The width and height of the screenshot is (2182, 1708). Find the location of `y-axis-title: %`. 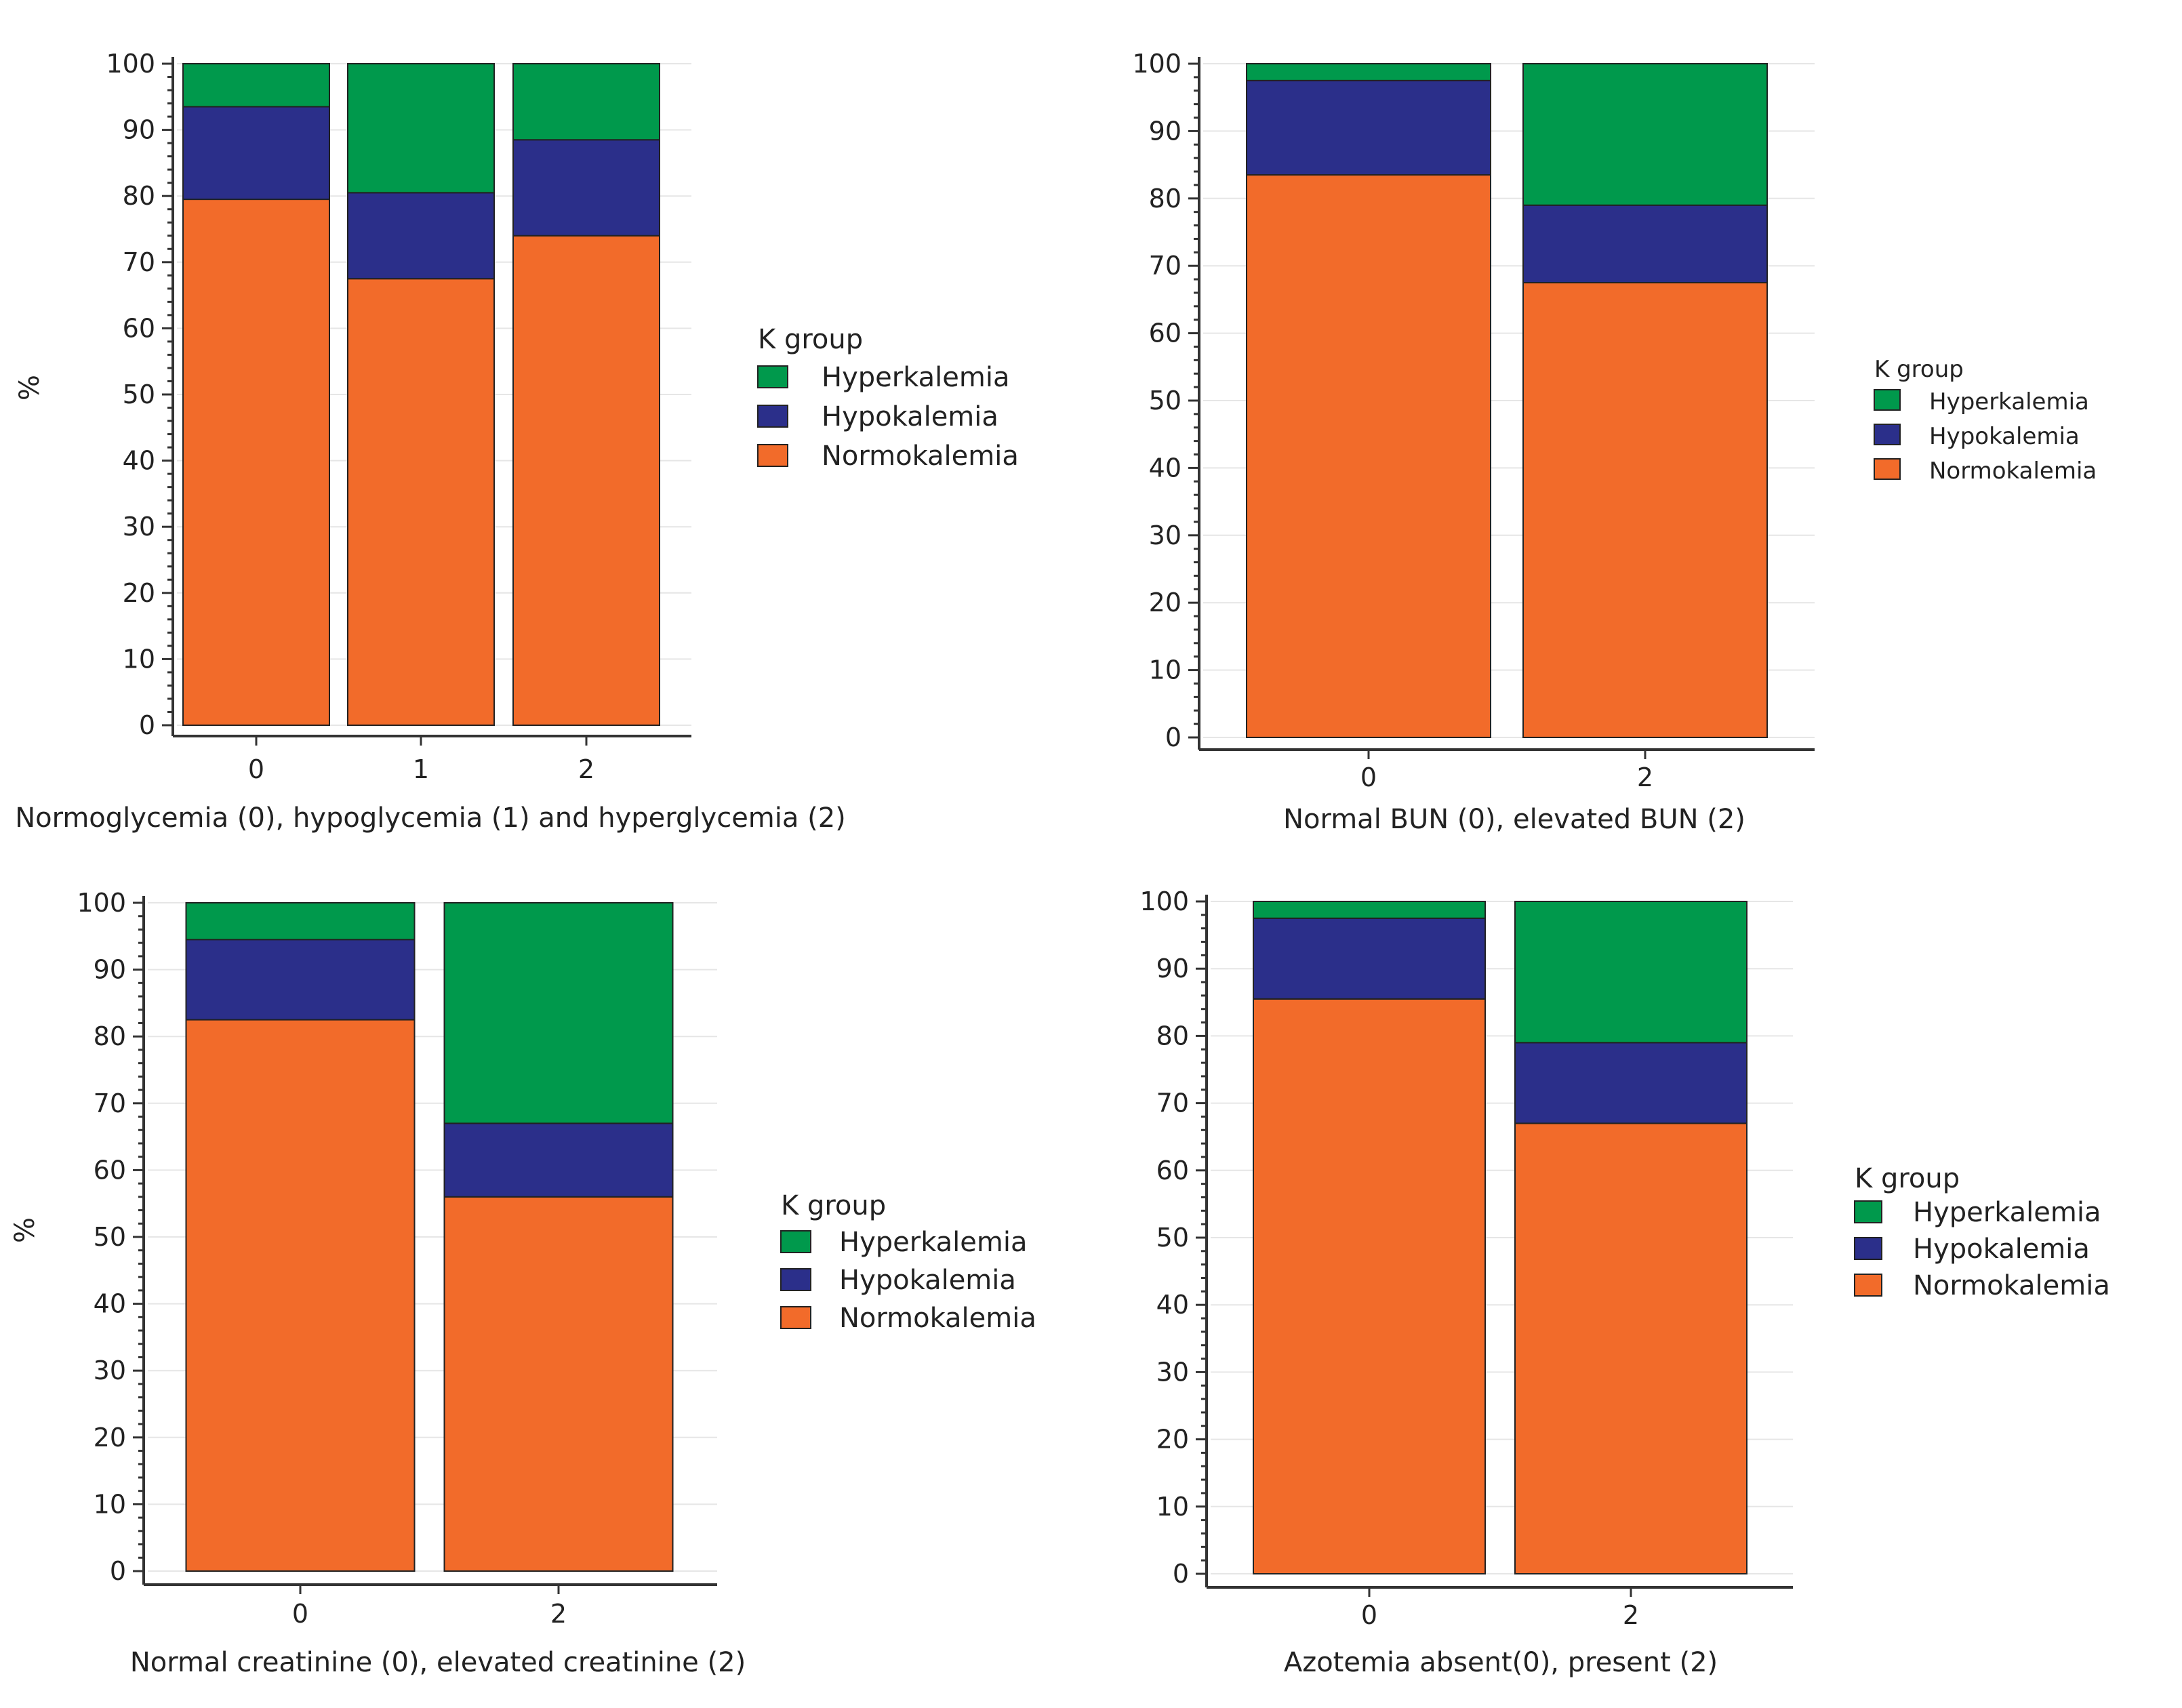

y-axis-title: % is located at coordinates (30, 388).